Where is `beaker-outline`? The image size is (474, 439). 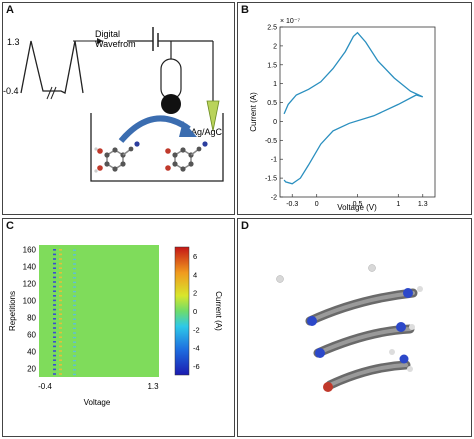
beaker-outline is located at coordinates (157, 147).